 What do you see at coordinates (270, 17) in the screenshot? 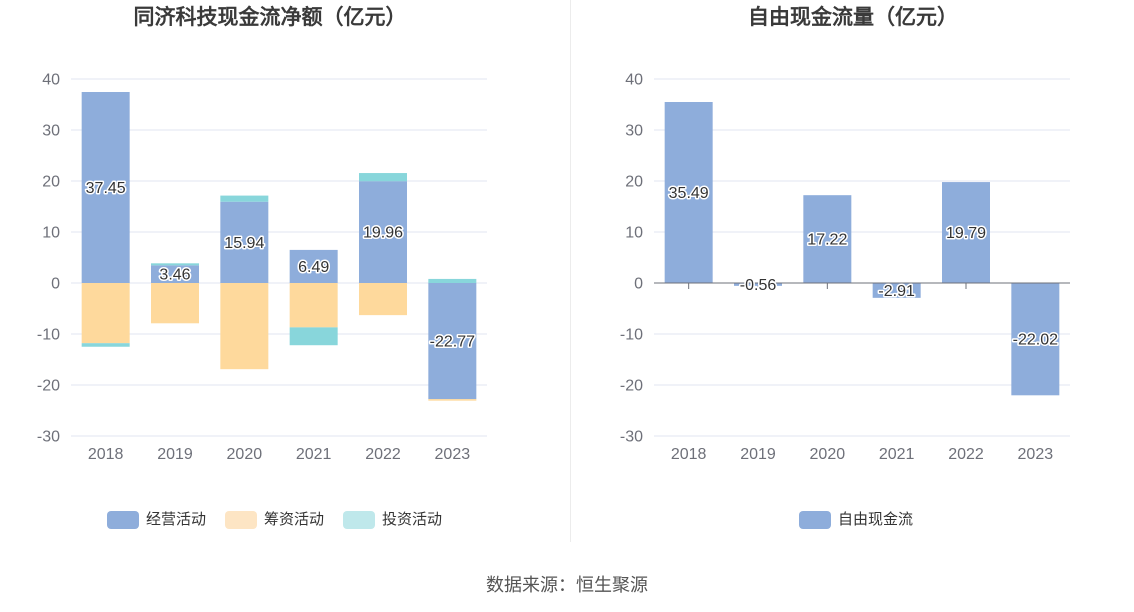
I see `cashflow-chart-title: 同济科技现金流净额（亿元）` at bounding box center [270, 17].